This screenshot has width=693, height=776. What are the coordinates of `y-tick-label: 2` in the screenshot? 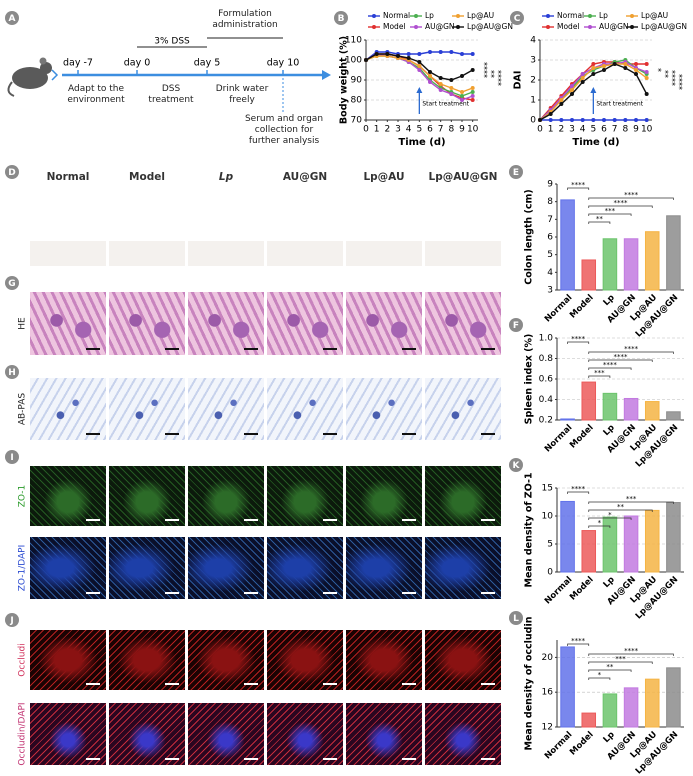 It's located at (533, 81).